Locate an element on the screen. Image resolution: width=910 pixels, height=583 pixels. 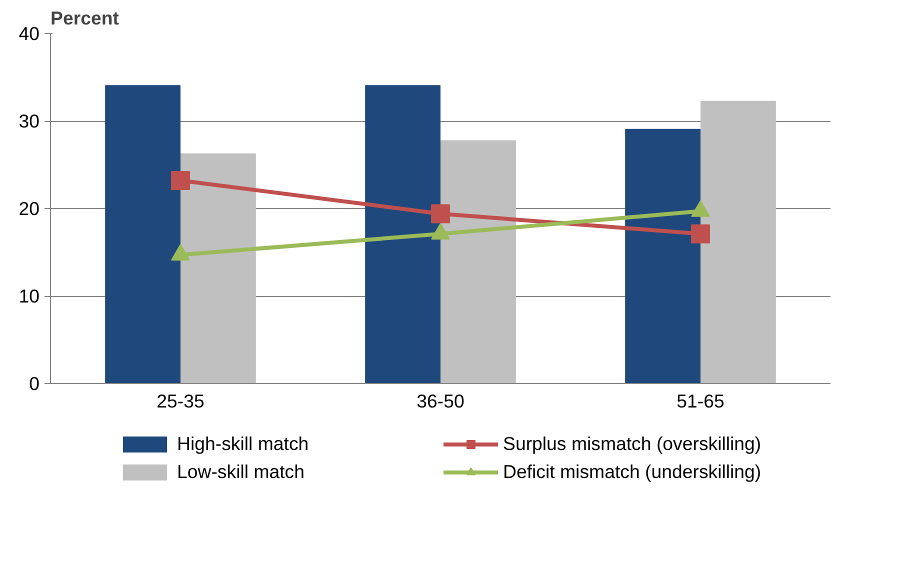
y-tick-label: 20 is located at coordinates (29, 208).